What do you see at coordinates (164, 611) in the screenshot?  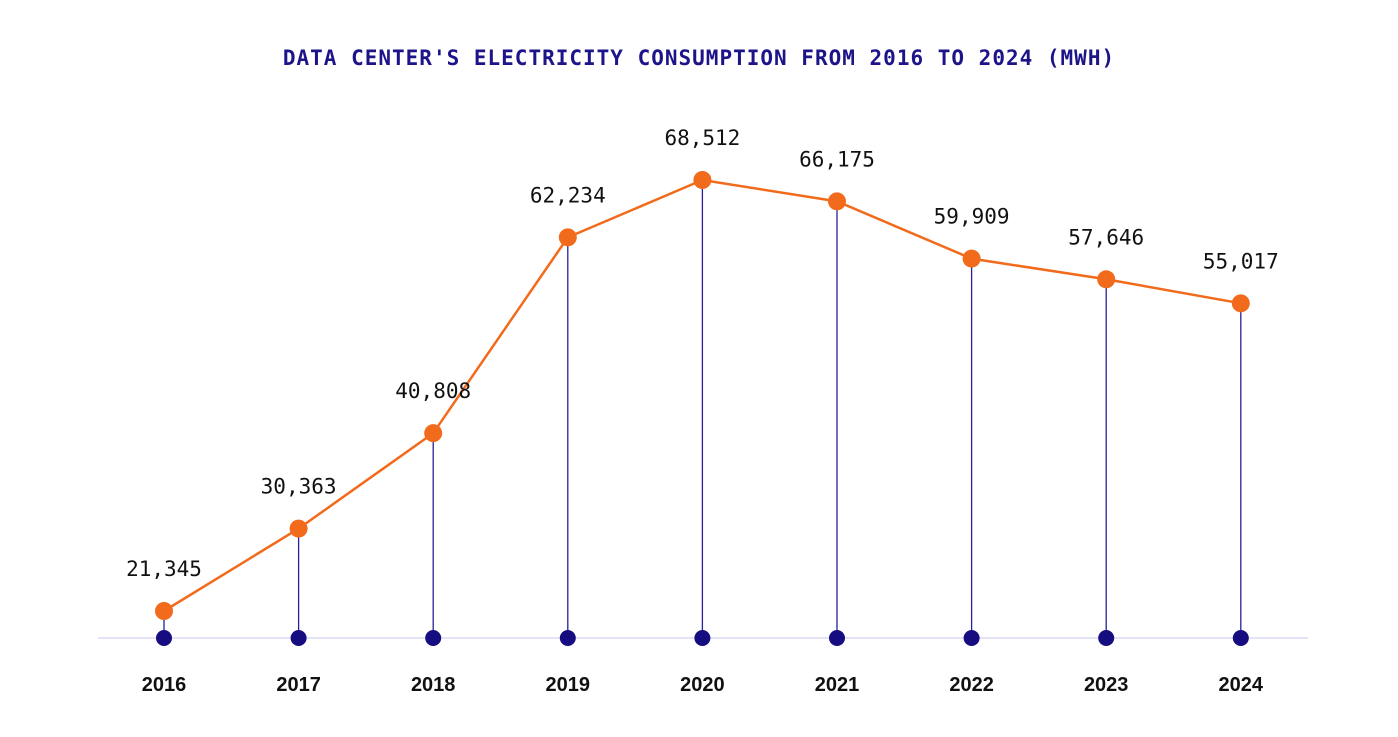 I see `data-point-2016` at bounding box center [164, 611].